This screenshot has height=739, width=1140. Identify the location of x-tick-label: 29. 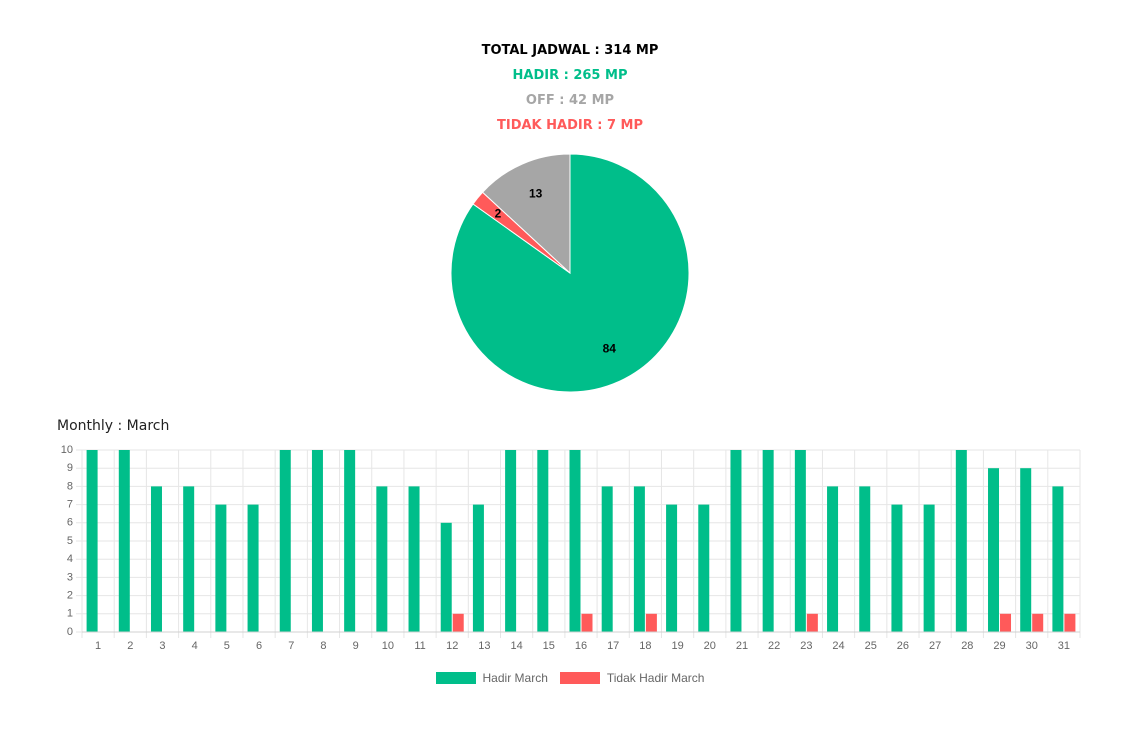
(999, 646).